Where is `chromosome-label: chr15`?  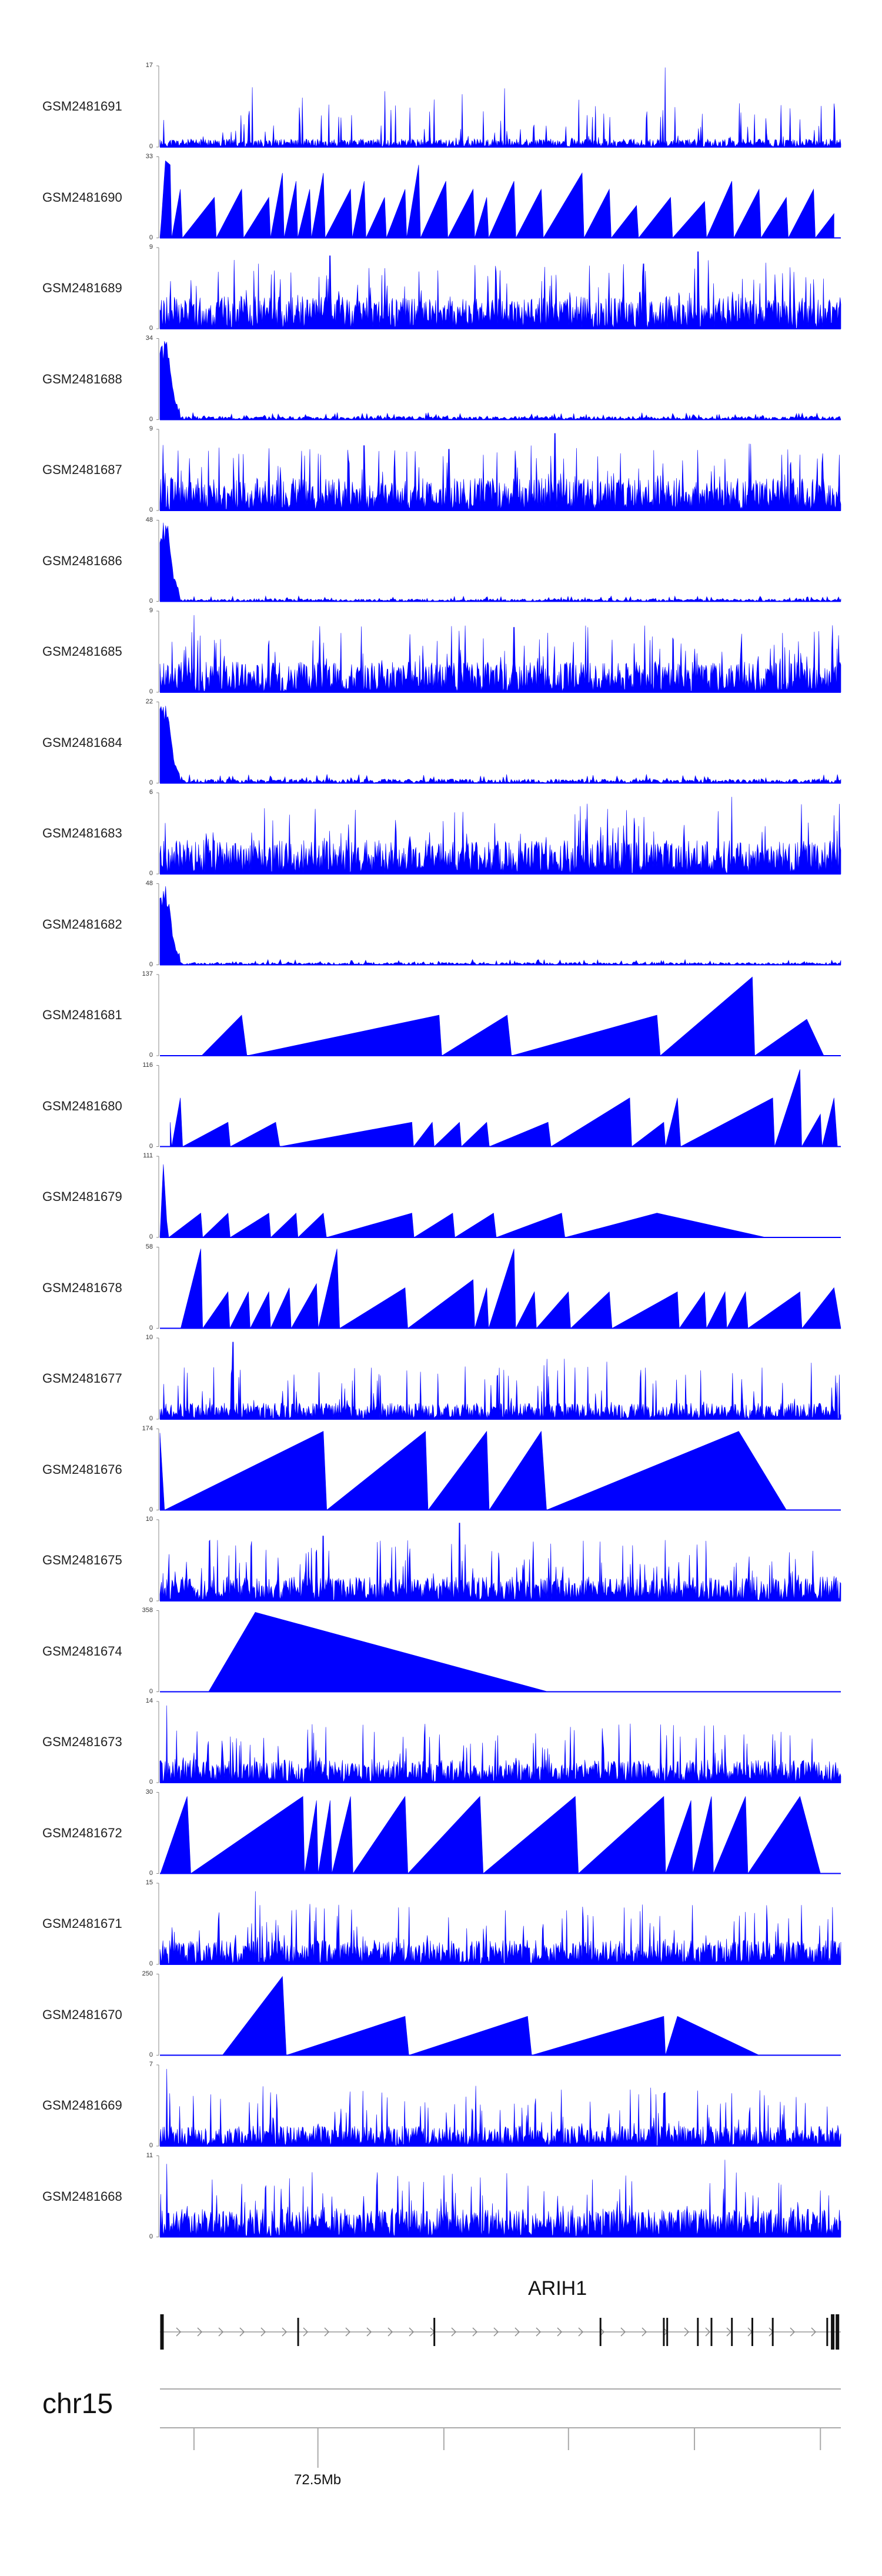
chromosome-label: chr15 is located at coordinates (77, 2404).